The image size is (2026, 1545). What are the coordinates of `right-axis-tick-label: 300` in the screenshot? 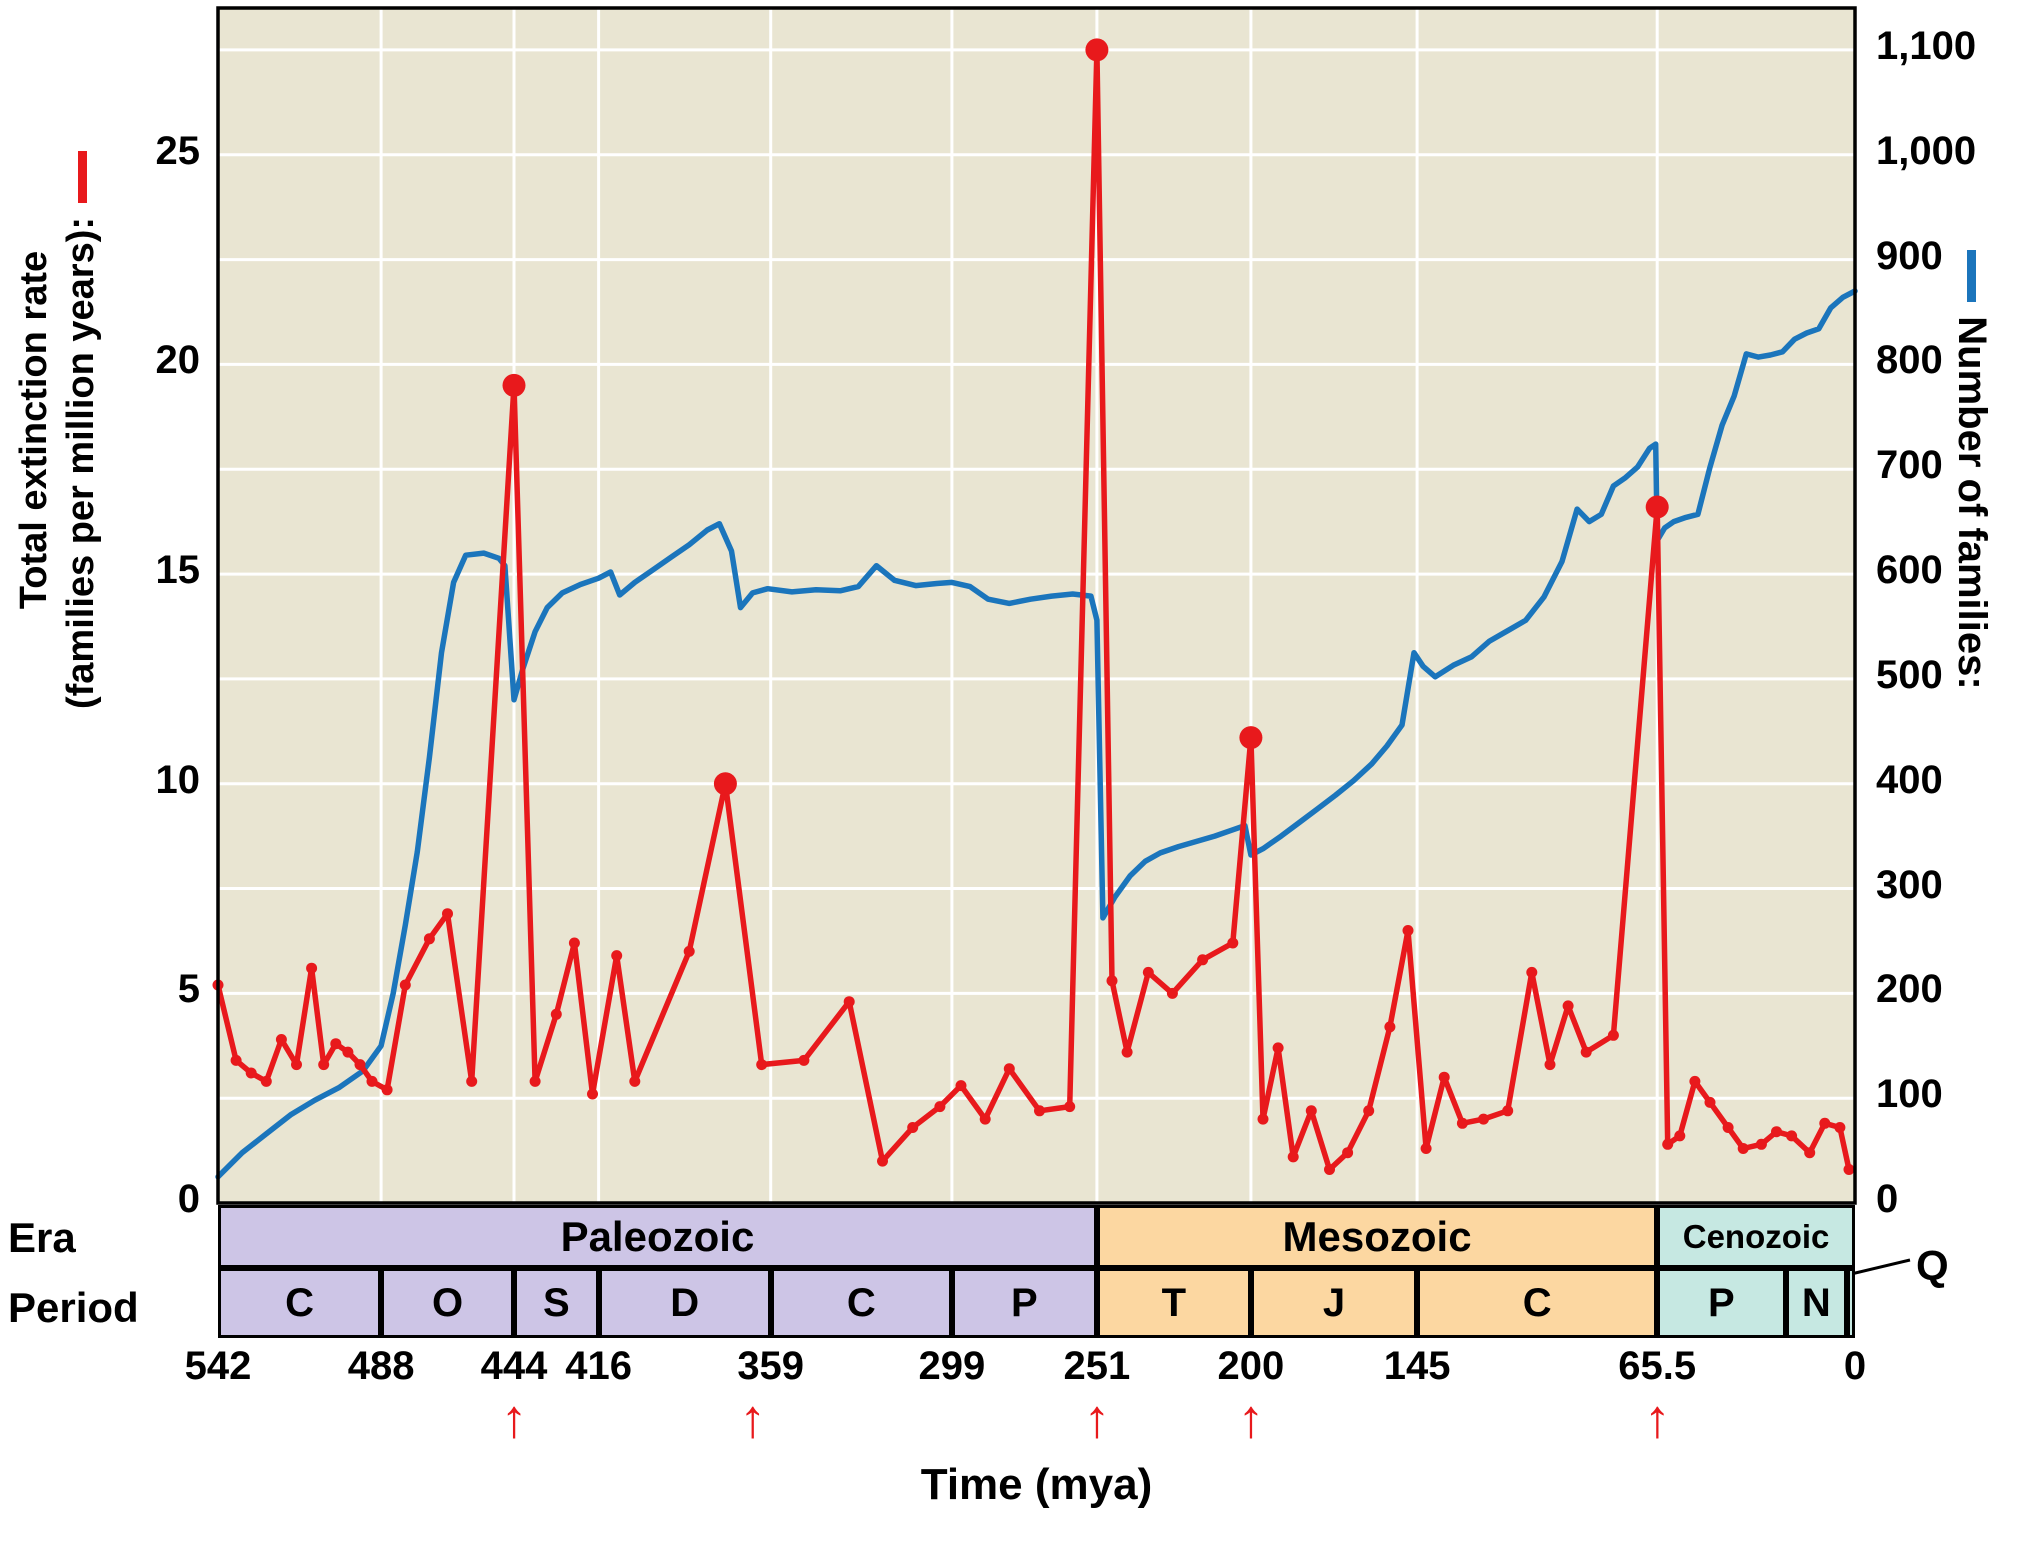 It's located at (1909, 884).